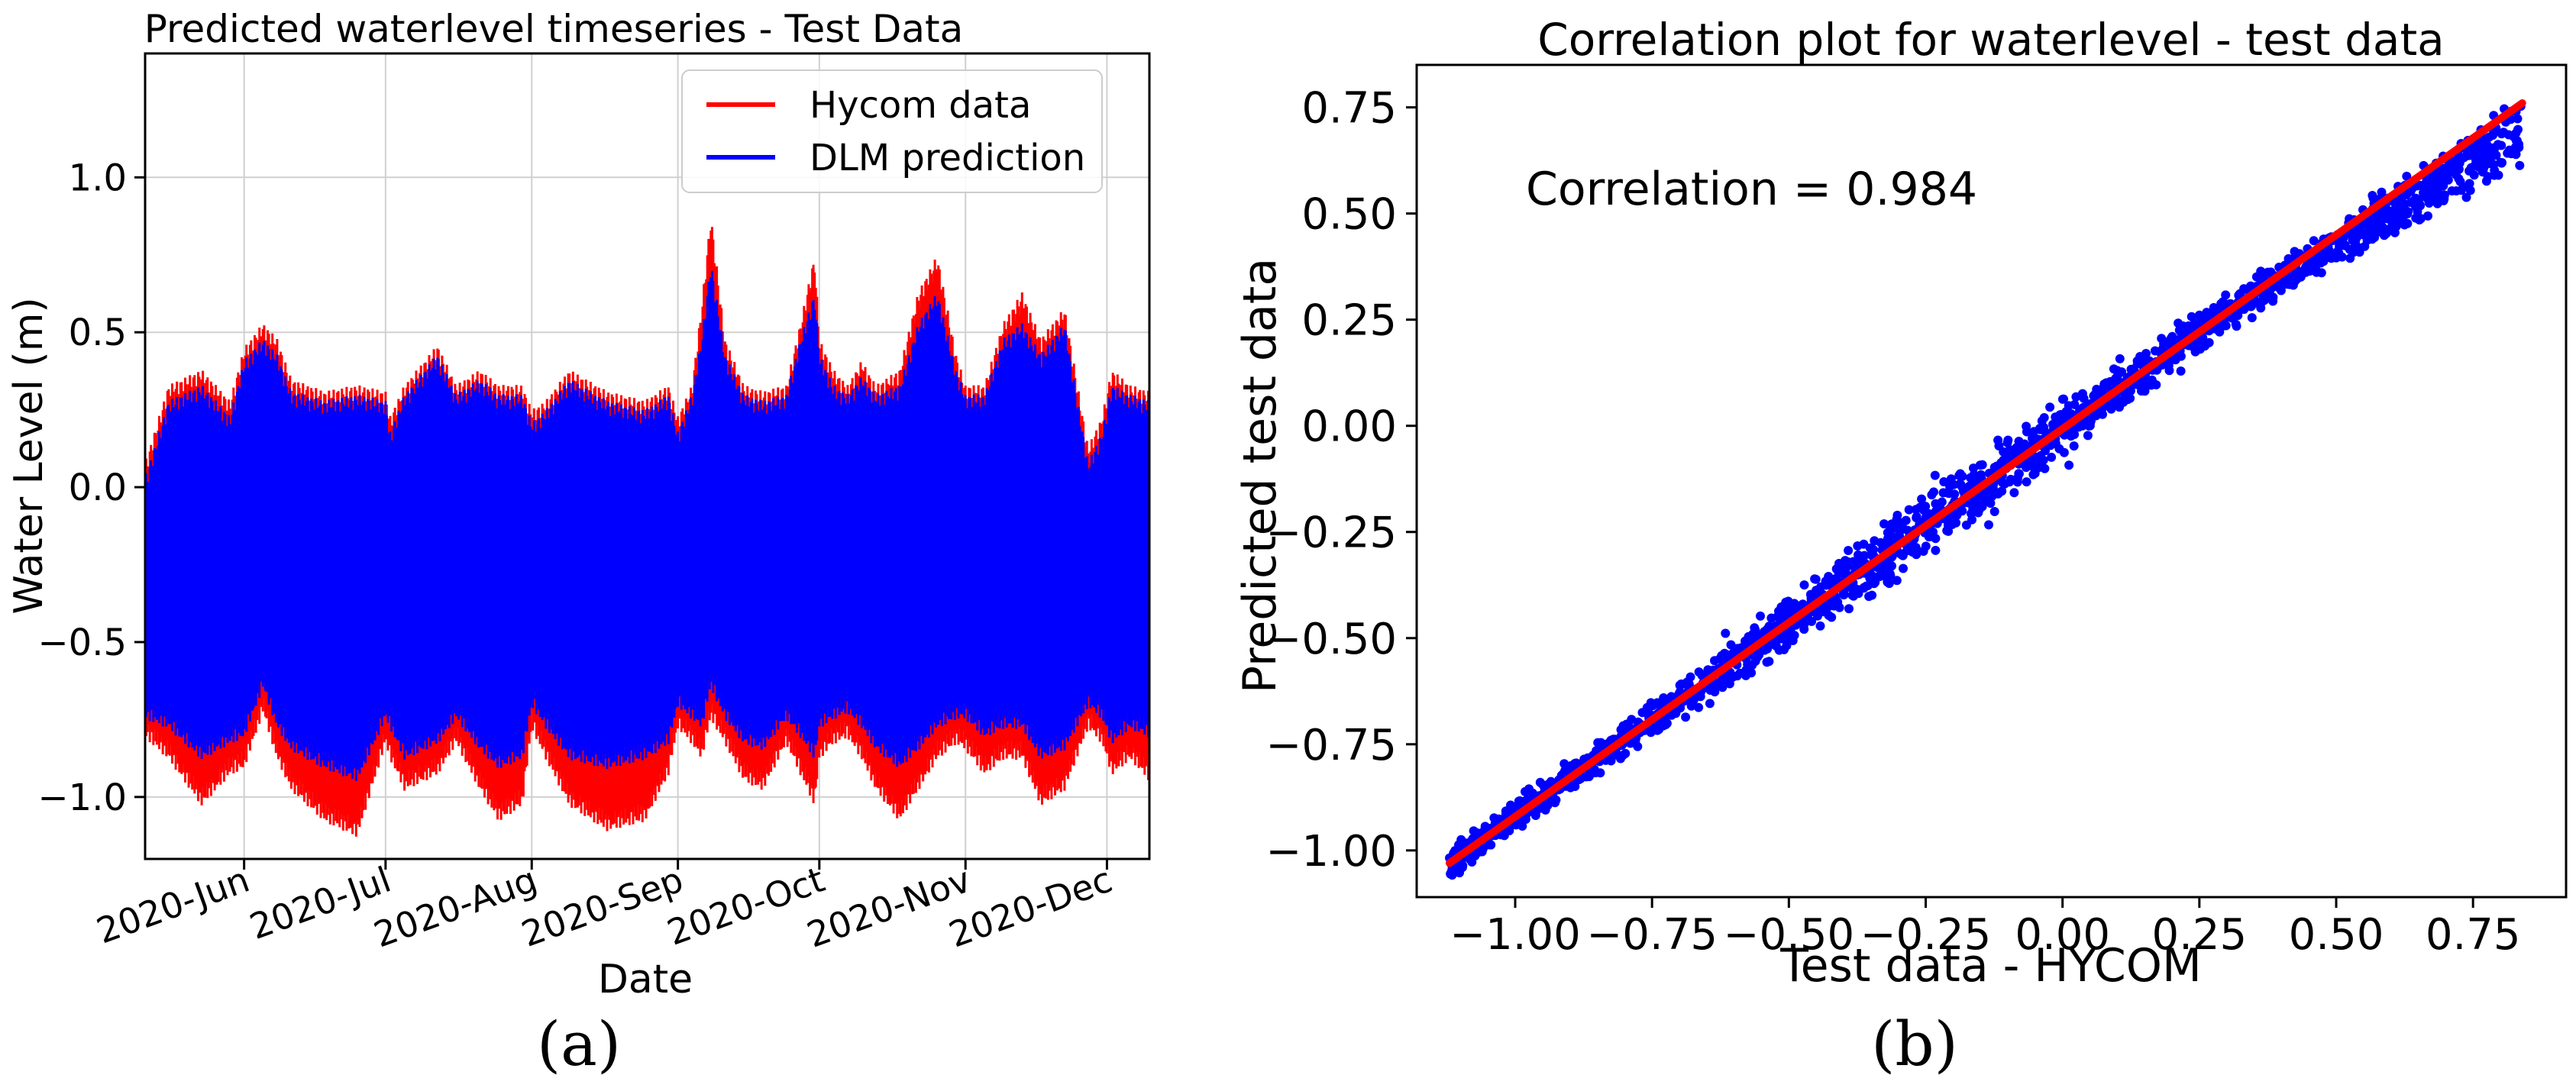 The height and width of the screenshot is (1088, 2576). I want to click on a-y-tick-label: 0.5, so click(98, 333).